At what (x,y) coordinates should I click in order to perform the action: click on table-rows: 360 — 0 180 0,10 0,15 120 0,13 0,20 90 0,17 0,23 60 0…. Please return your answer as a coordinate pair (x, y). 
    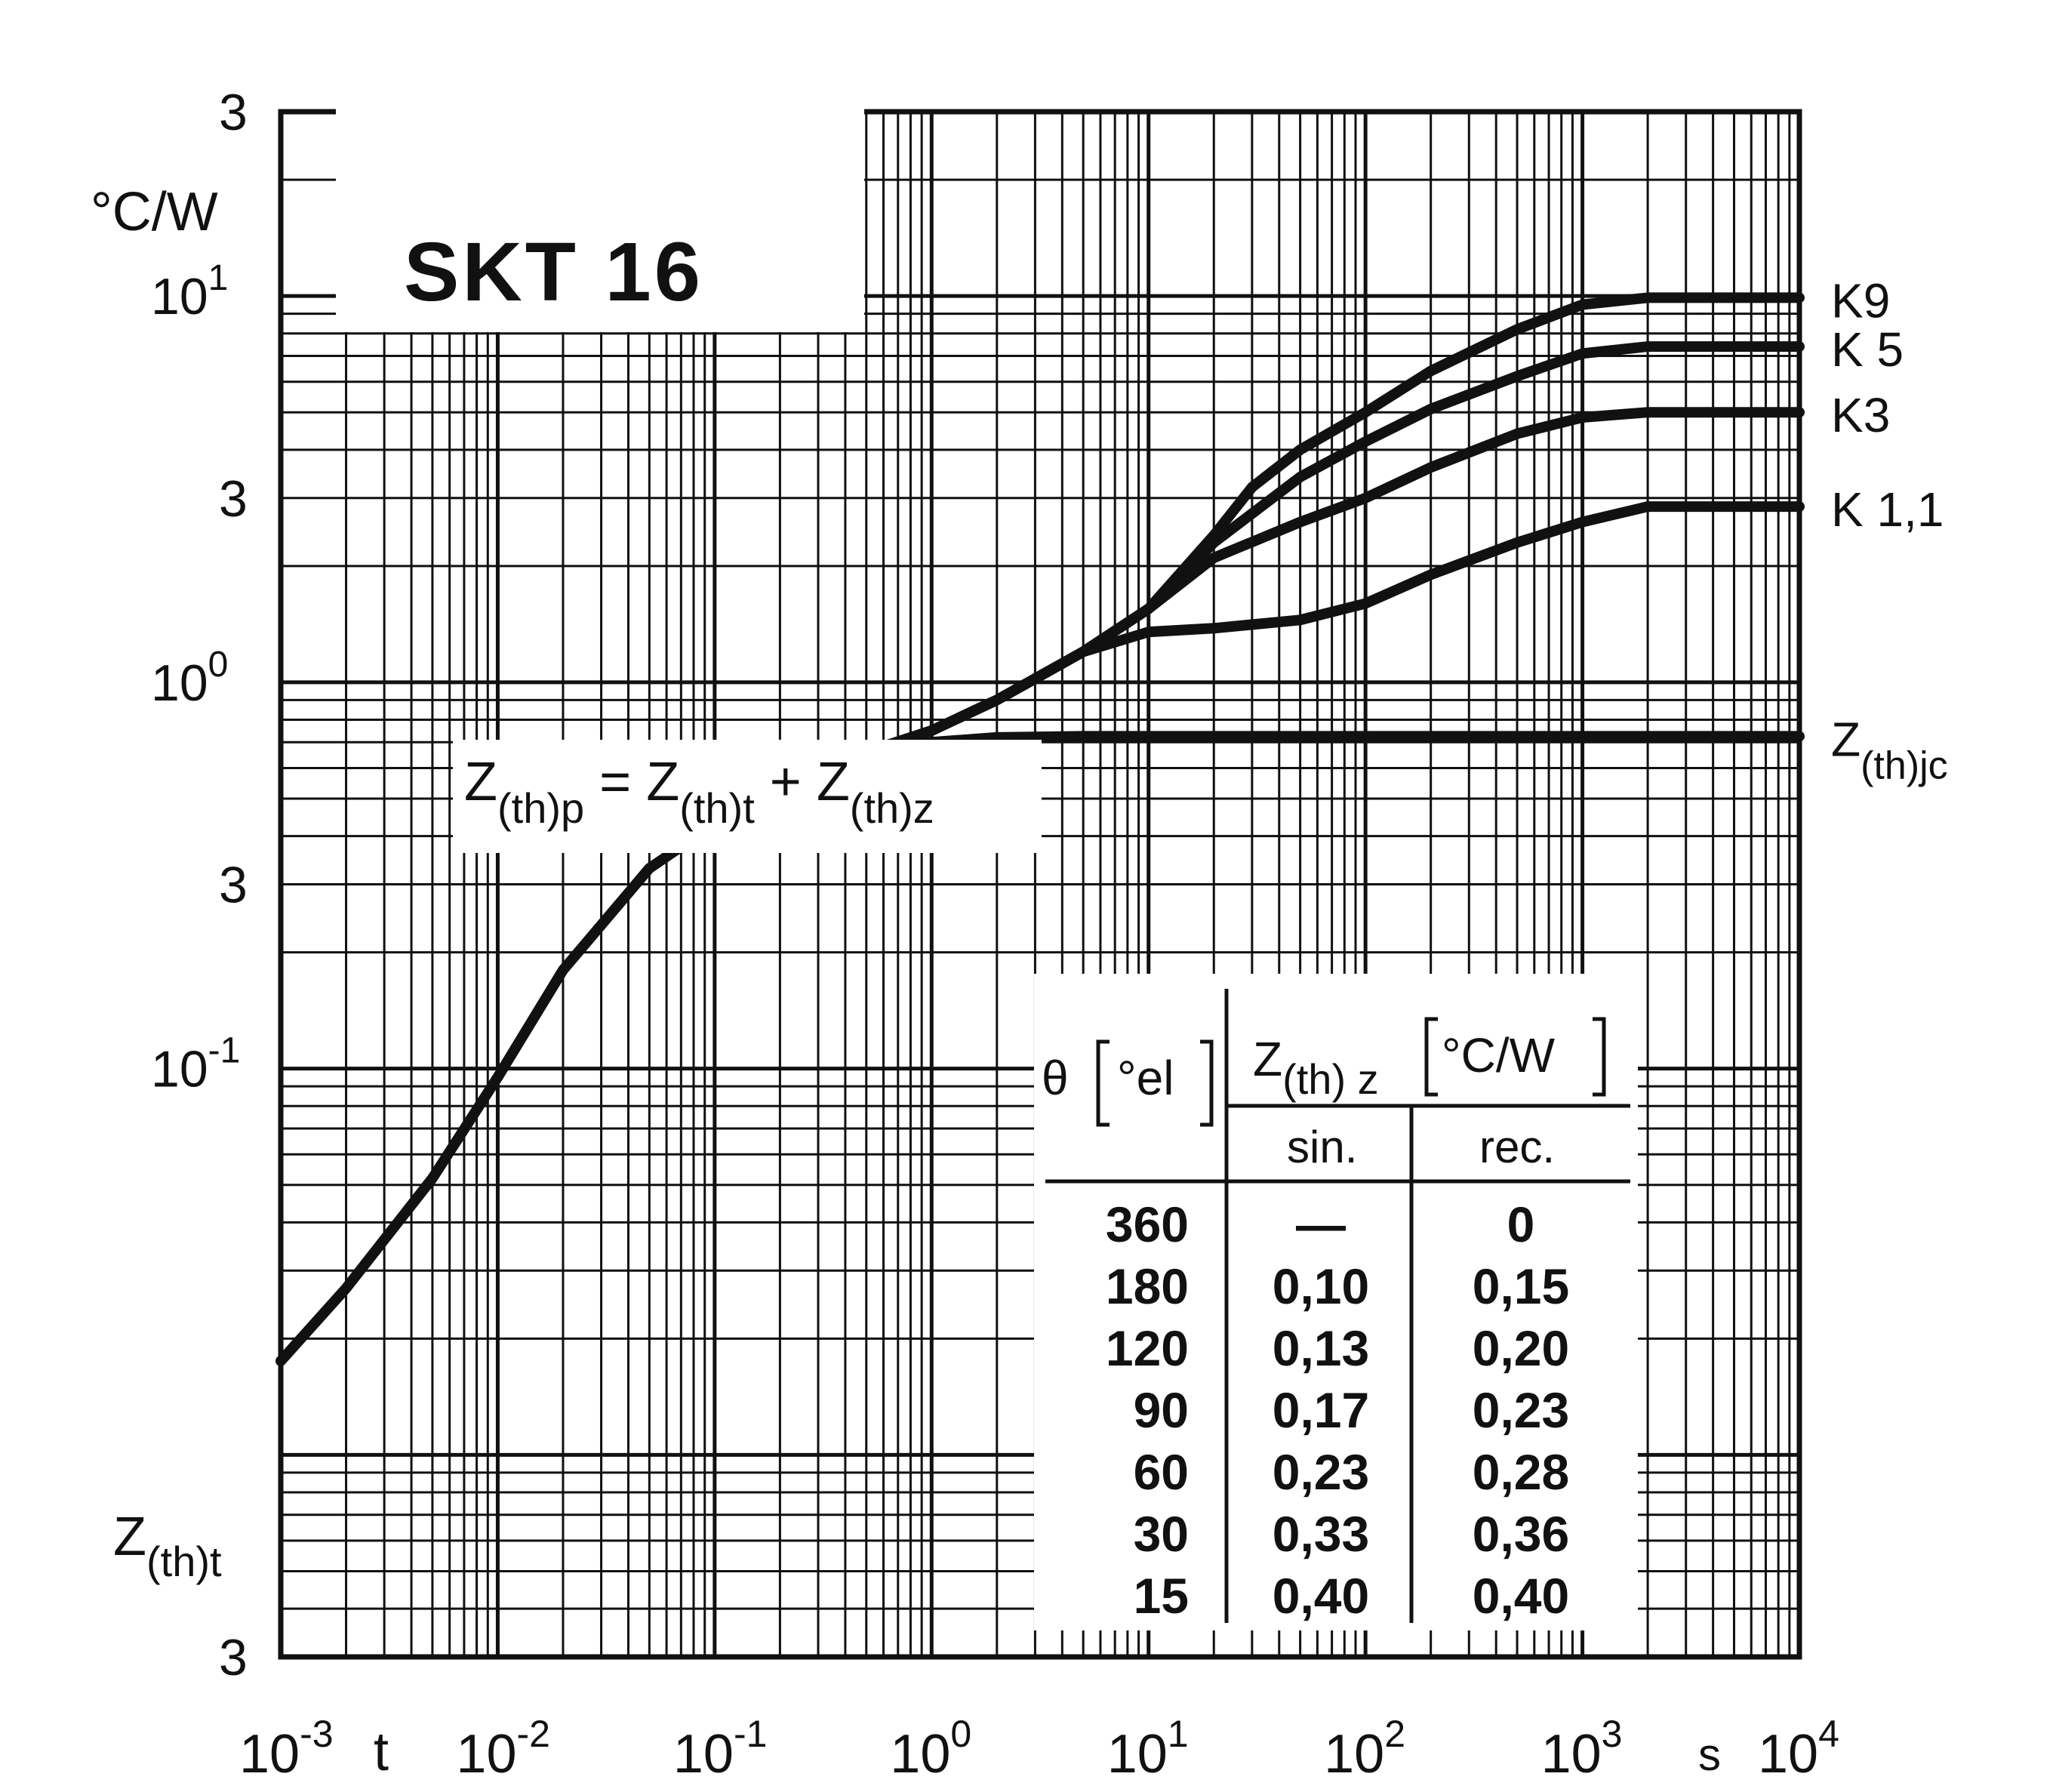
    Looking at the image, I should click on (1337, 1410).